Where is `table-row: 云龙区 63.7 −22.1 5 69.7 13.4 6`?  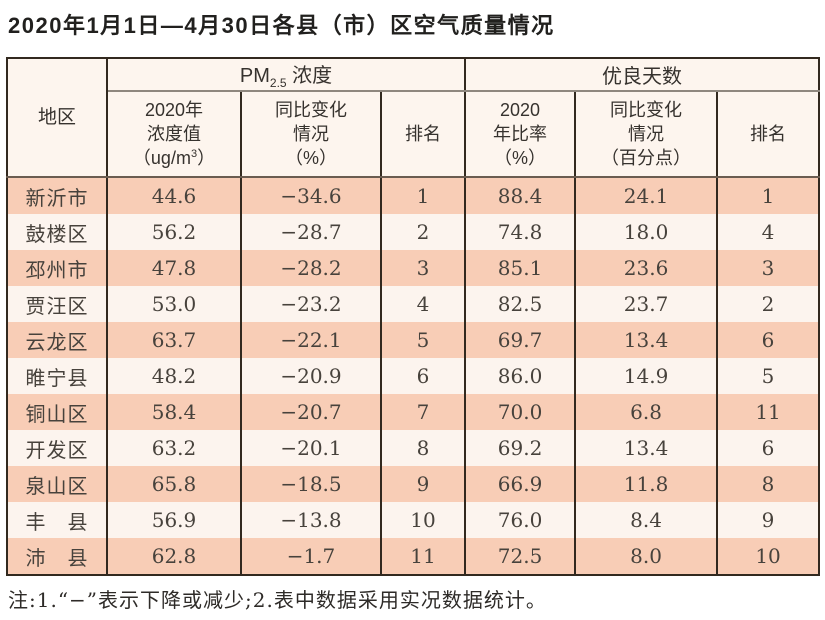
table-row: 云龙区 63.7 −22.1 5 69.7 13.4 6 is located at coordinates (413, 340).